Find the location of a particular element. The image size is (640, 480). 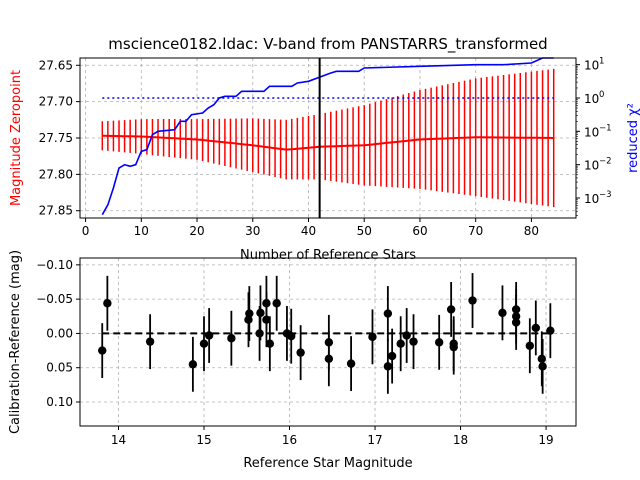

top-x-tick-label: 40 is located at coordinates (308, 231).